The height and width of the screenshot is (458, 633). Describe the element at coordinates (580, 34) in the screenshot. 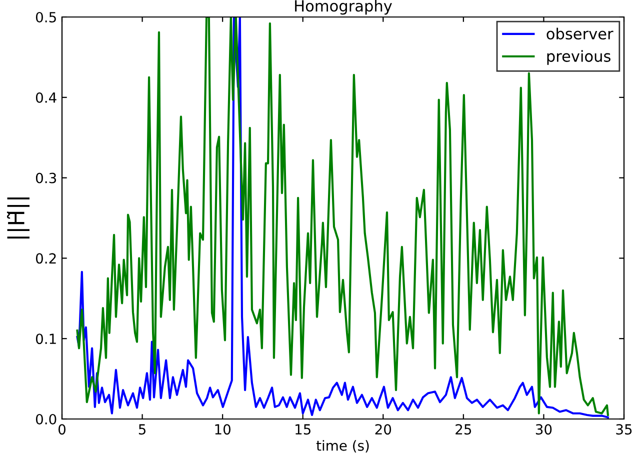

I see `legend-label: observer` at that location.